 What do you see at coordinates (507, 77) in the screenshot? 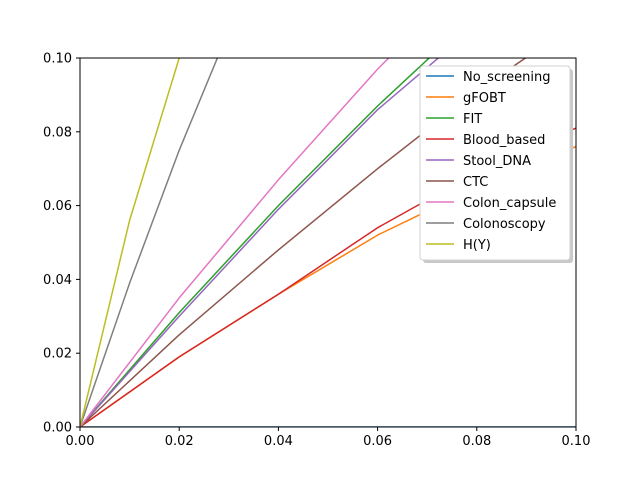
I see `legend-label: No_screening` at bounding box center [507, 77].